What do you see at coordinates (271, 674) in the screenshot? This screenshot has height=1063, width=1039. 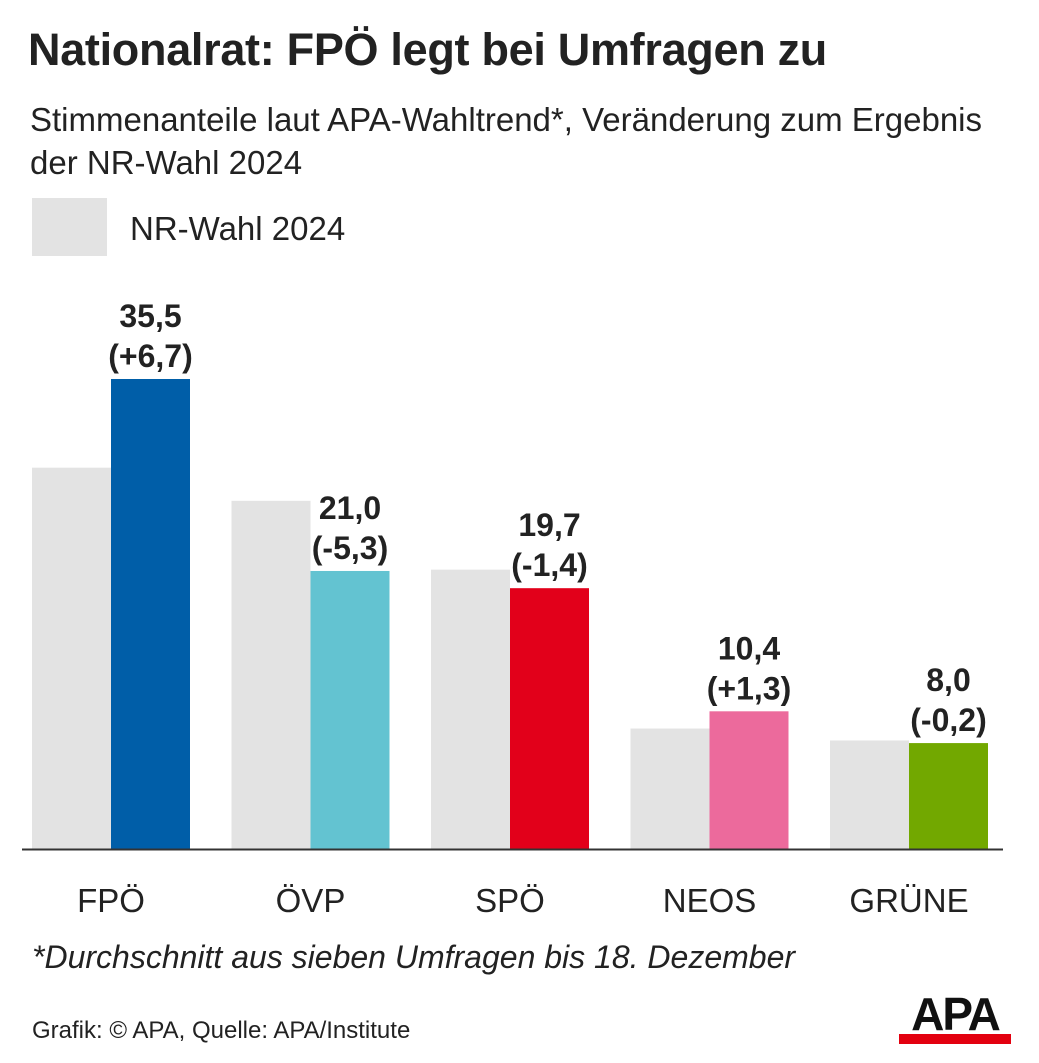 I see `bar-nr-wahl-2024-övp` at bounding box center [271, 674].